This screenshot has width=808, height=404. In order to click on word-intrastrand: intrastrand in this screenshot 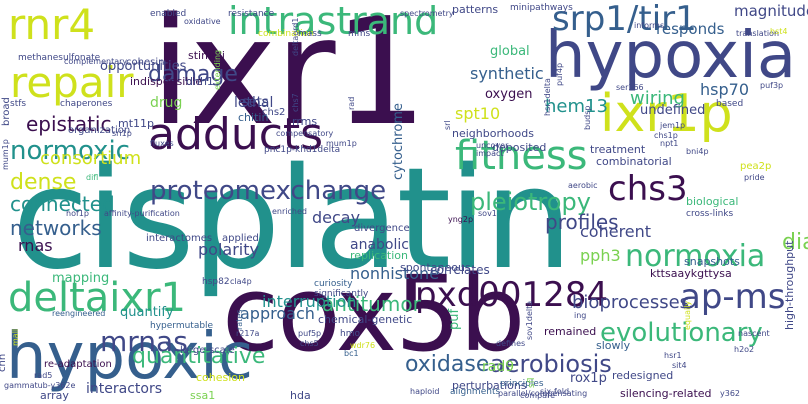, I will do `click(333, 21)`.